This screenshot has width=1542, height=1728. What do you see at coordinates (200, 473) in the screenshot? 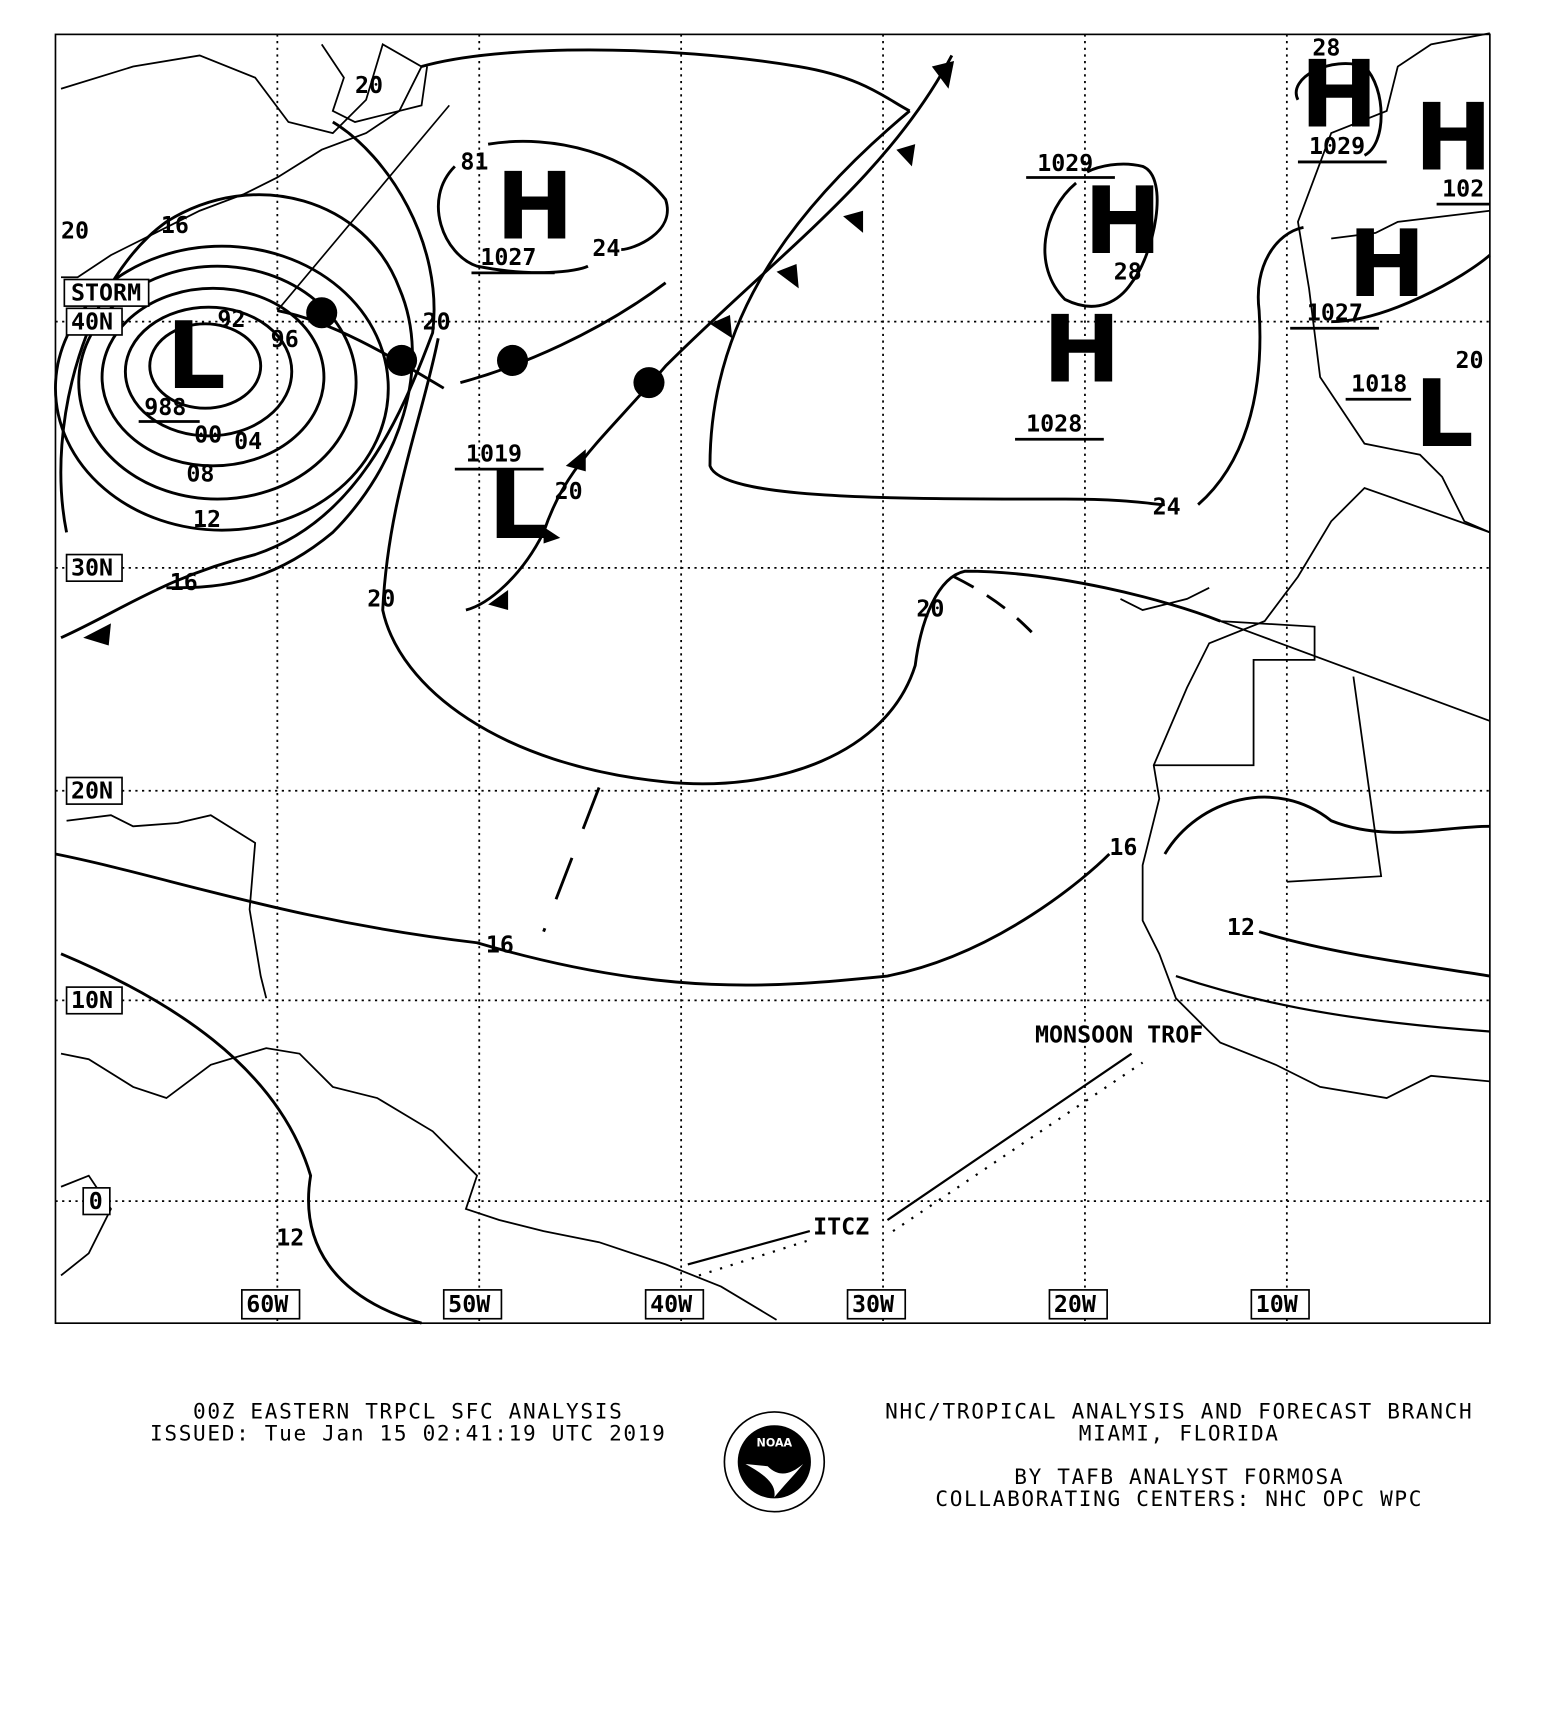
I see `isobar-label: 08` at bounding box center [200, 473].